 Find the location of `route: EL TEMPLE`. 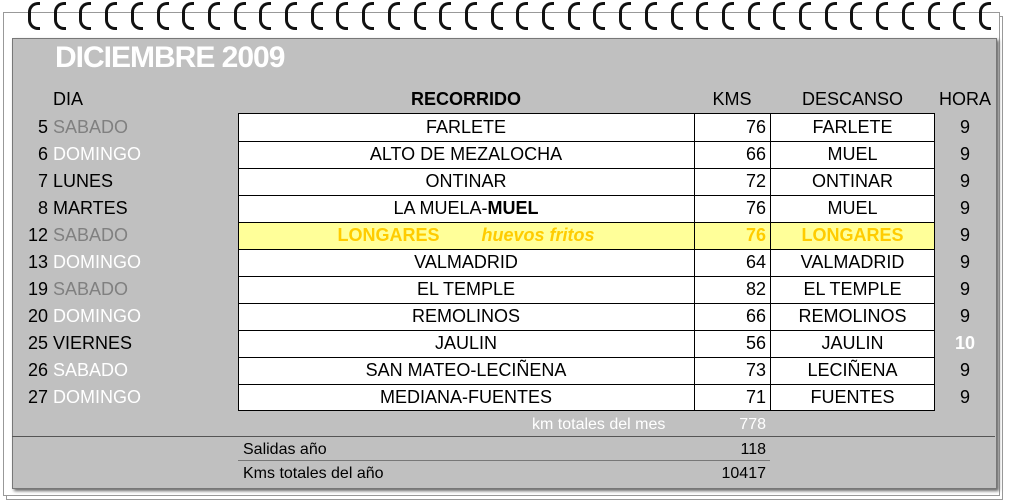

route: EL TEMPLE is located at coordinates (466, 289).